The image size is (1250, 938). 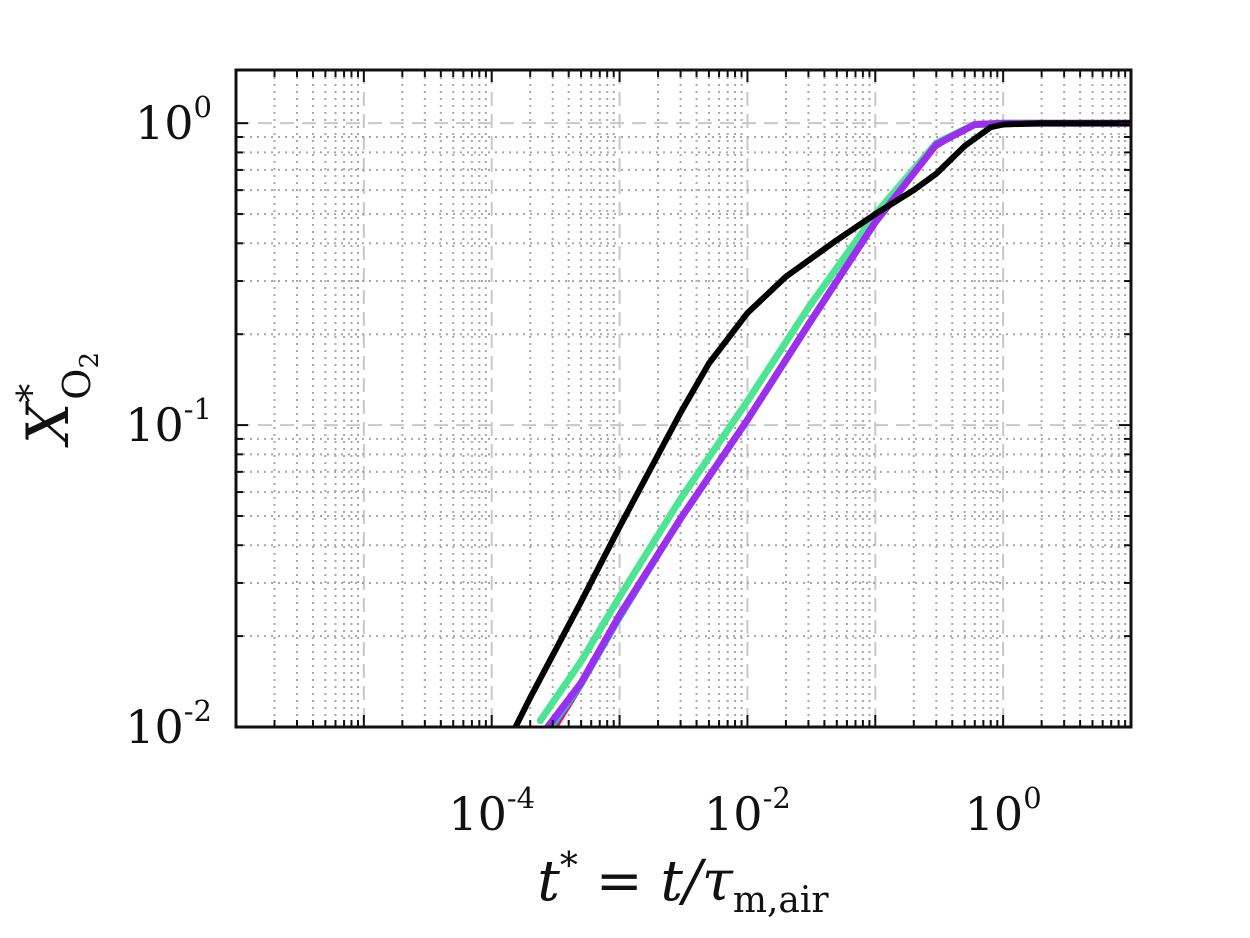 I want to click on x-axis-label: t* = t/τm,air, so click(x=683, y=883).